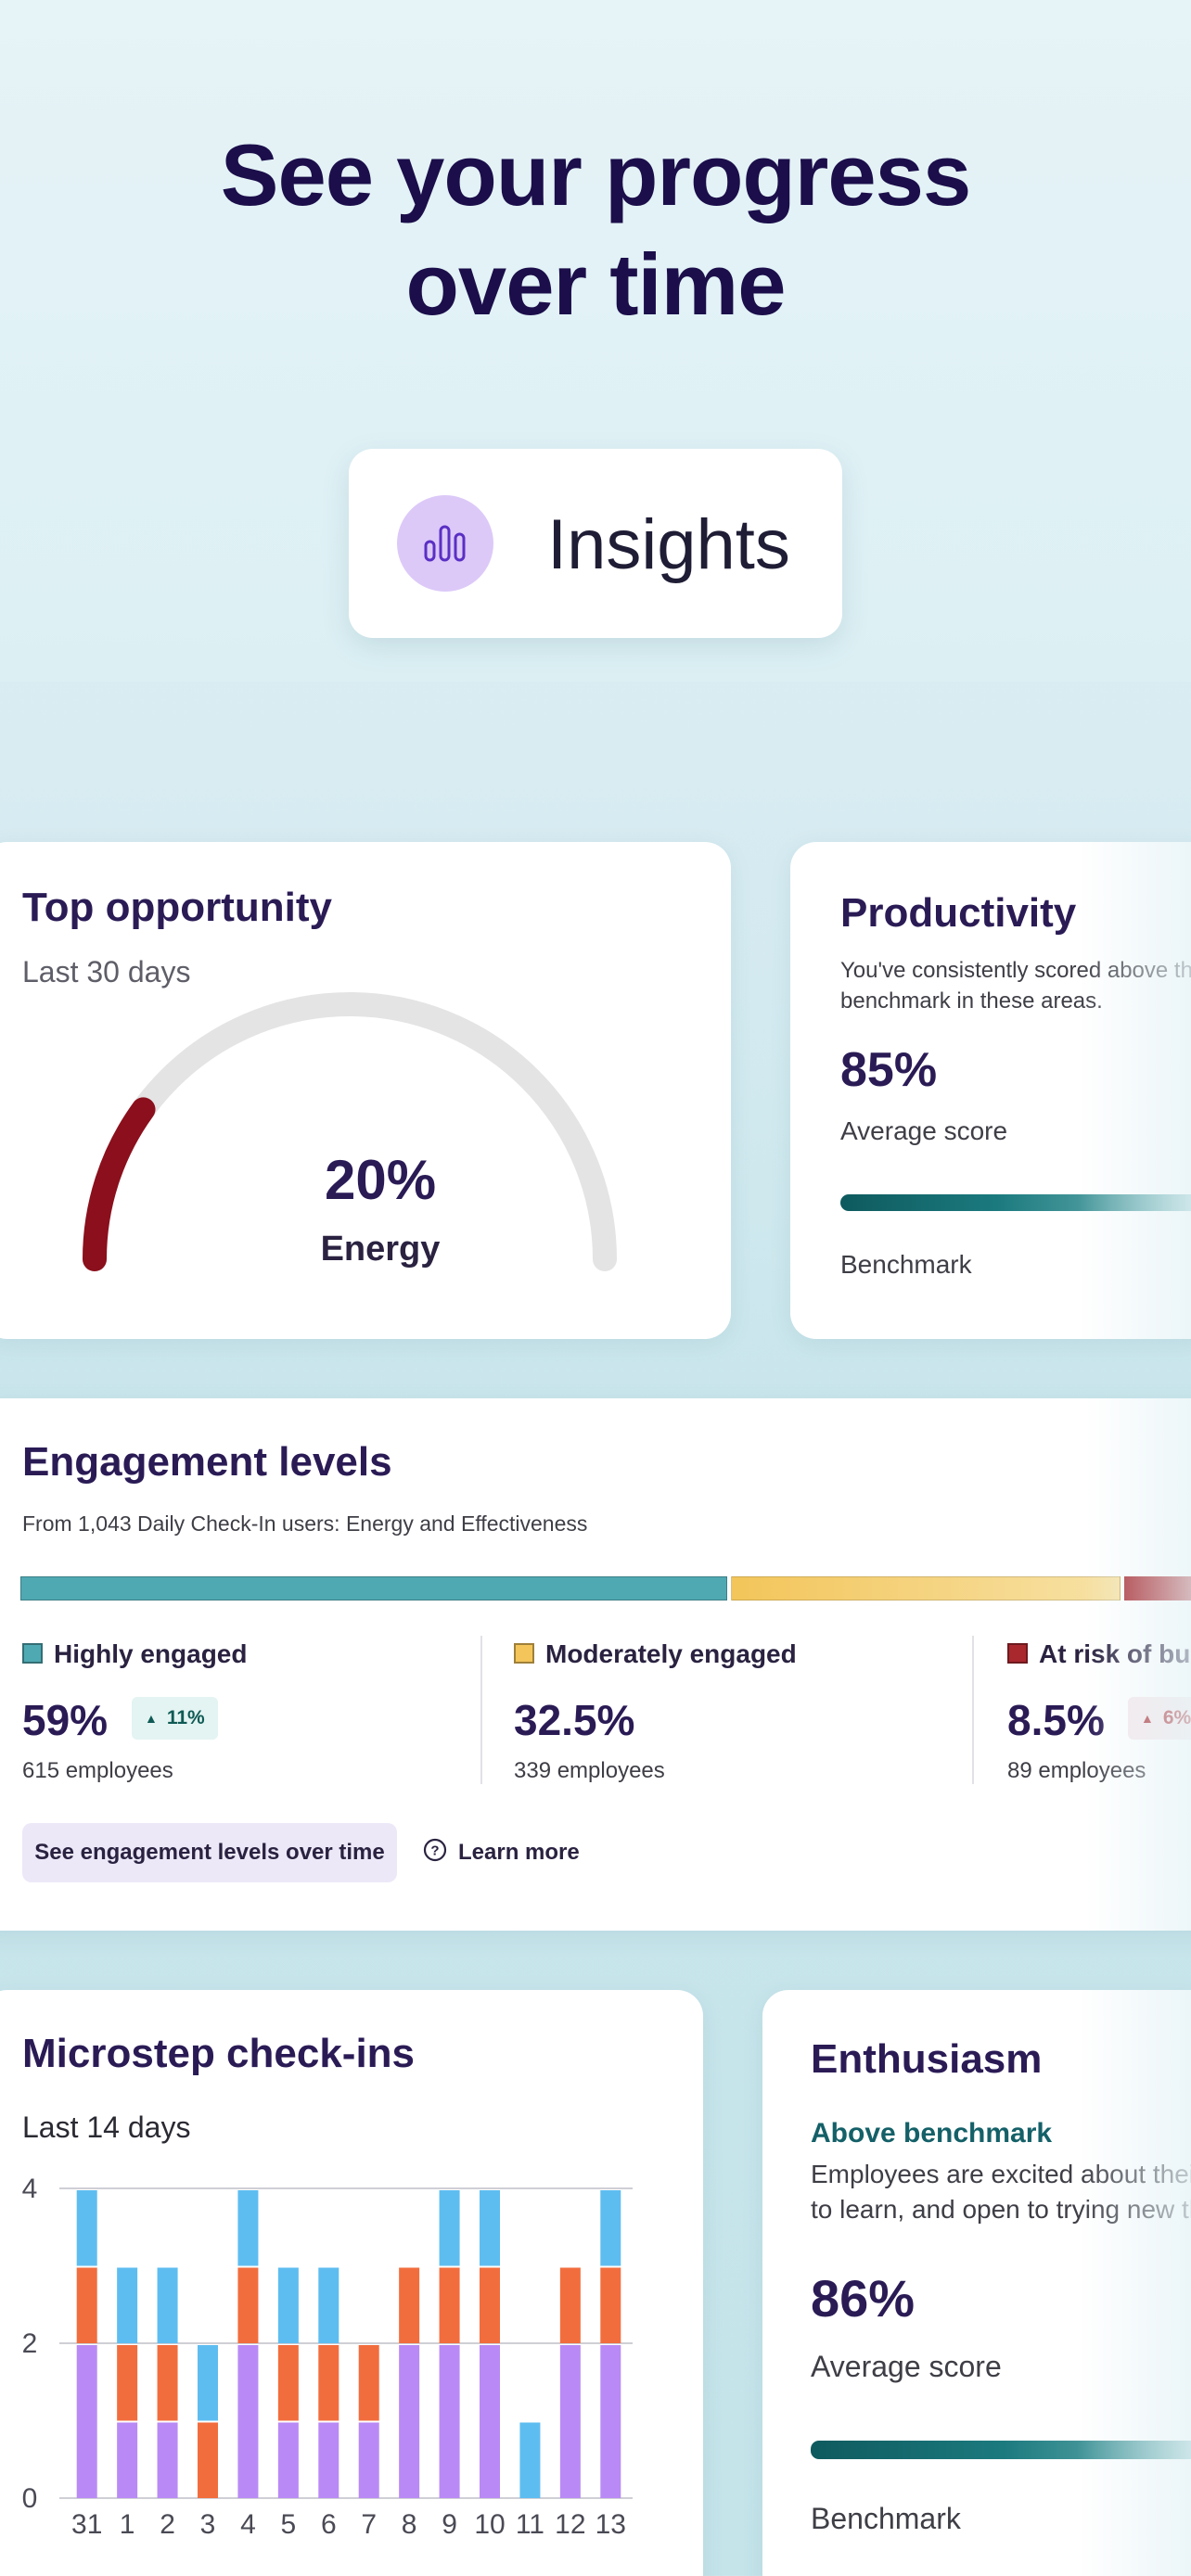  Describe the element at coordinates (30, 2189) in the screenshot. I see `y-tick-label: 4` at that location.